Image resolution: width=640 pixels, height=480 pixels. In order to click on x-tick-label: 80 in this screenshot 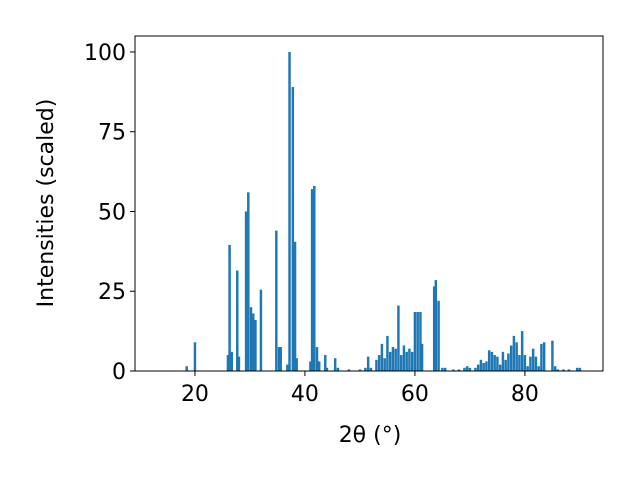, I will do `click(525, 394)`.